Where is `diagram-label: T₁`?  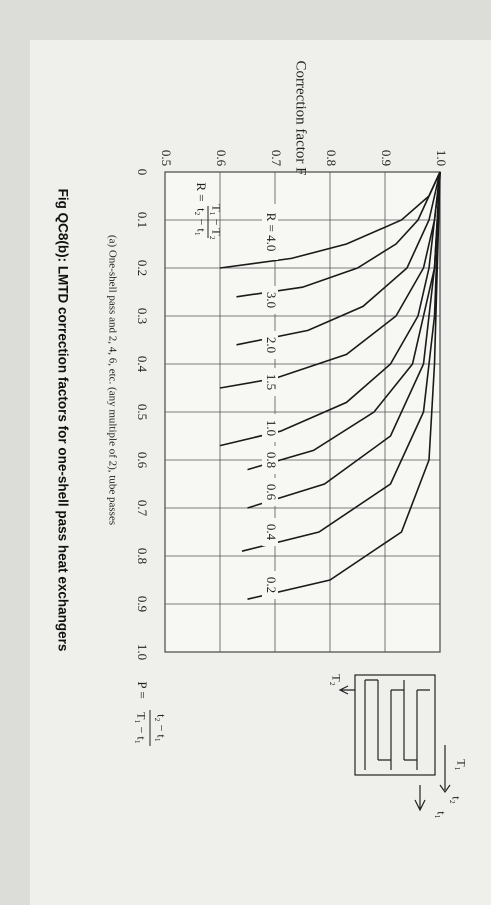
diagram-label: T₁ is located at coordinates (461, 765).